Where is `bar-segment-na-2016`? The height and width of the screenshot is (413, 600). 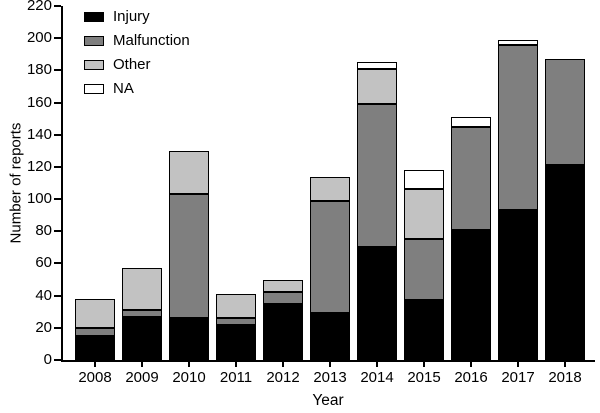 bar-segment-na-2016 is located at coordinates (471, 122).